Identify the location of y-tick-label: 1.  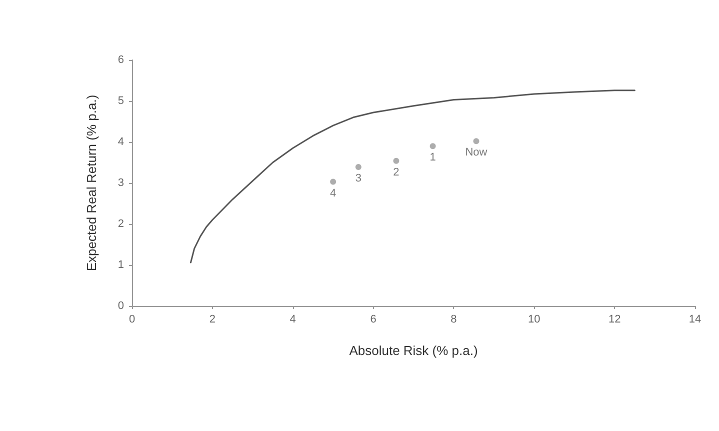
(121, 265).